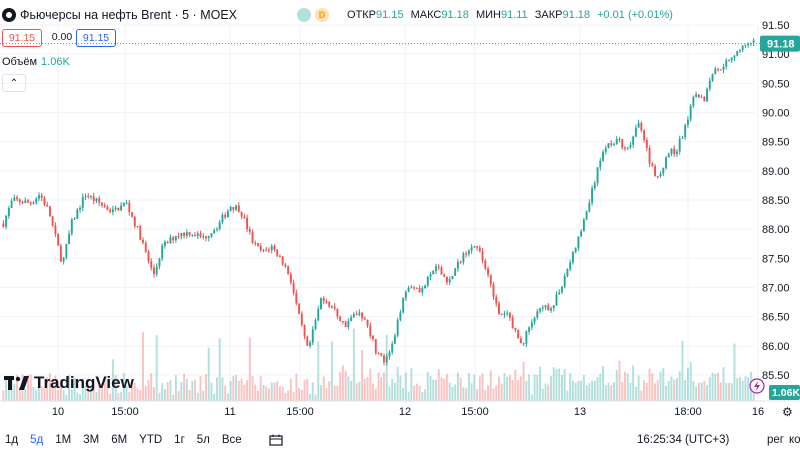 This screenshot has height=450, width=800. I want to click on delayed-badge: D, so click(322, 15).